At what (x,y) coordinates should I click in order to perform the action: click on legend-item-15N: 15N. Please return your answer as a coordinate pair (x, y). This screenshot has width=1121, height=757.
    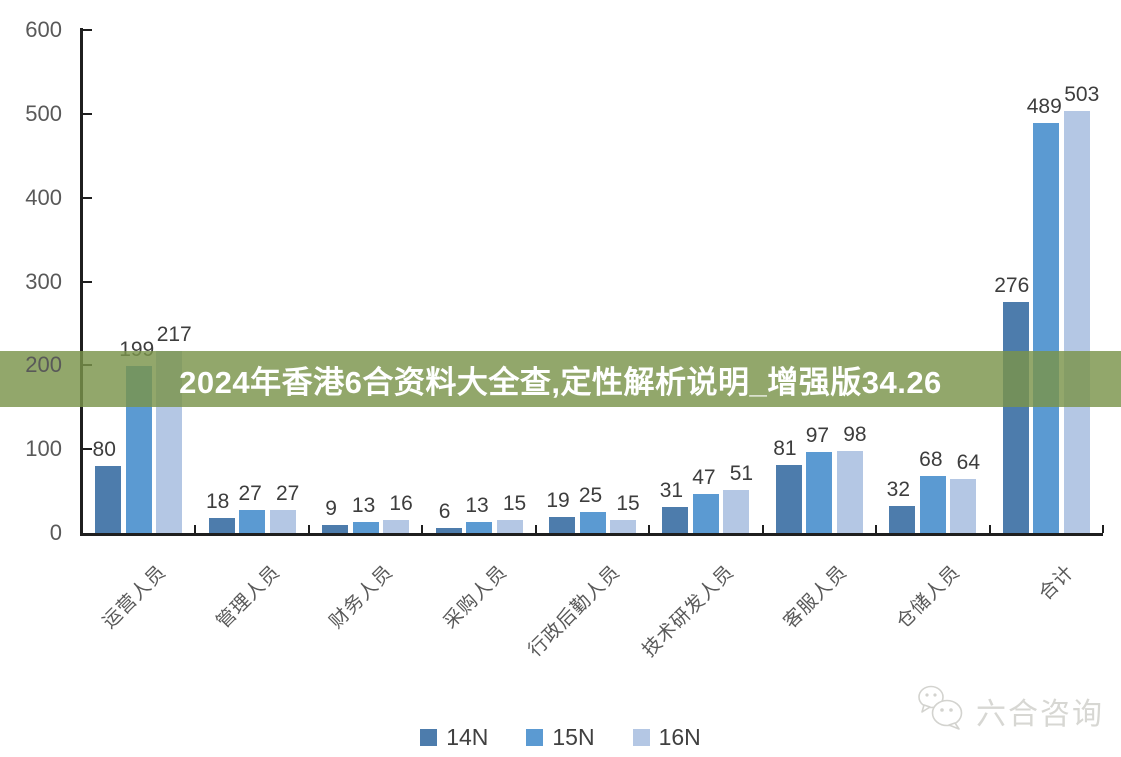
    Looking at the image, I should click on (560, 737).